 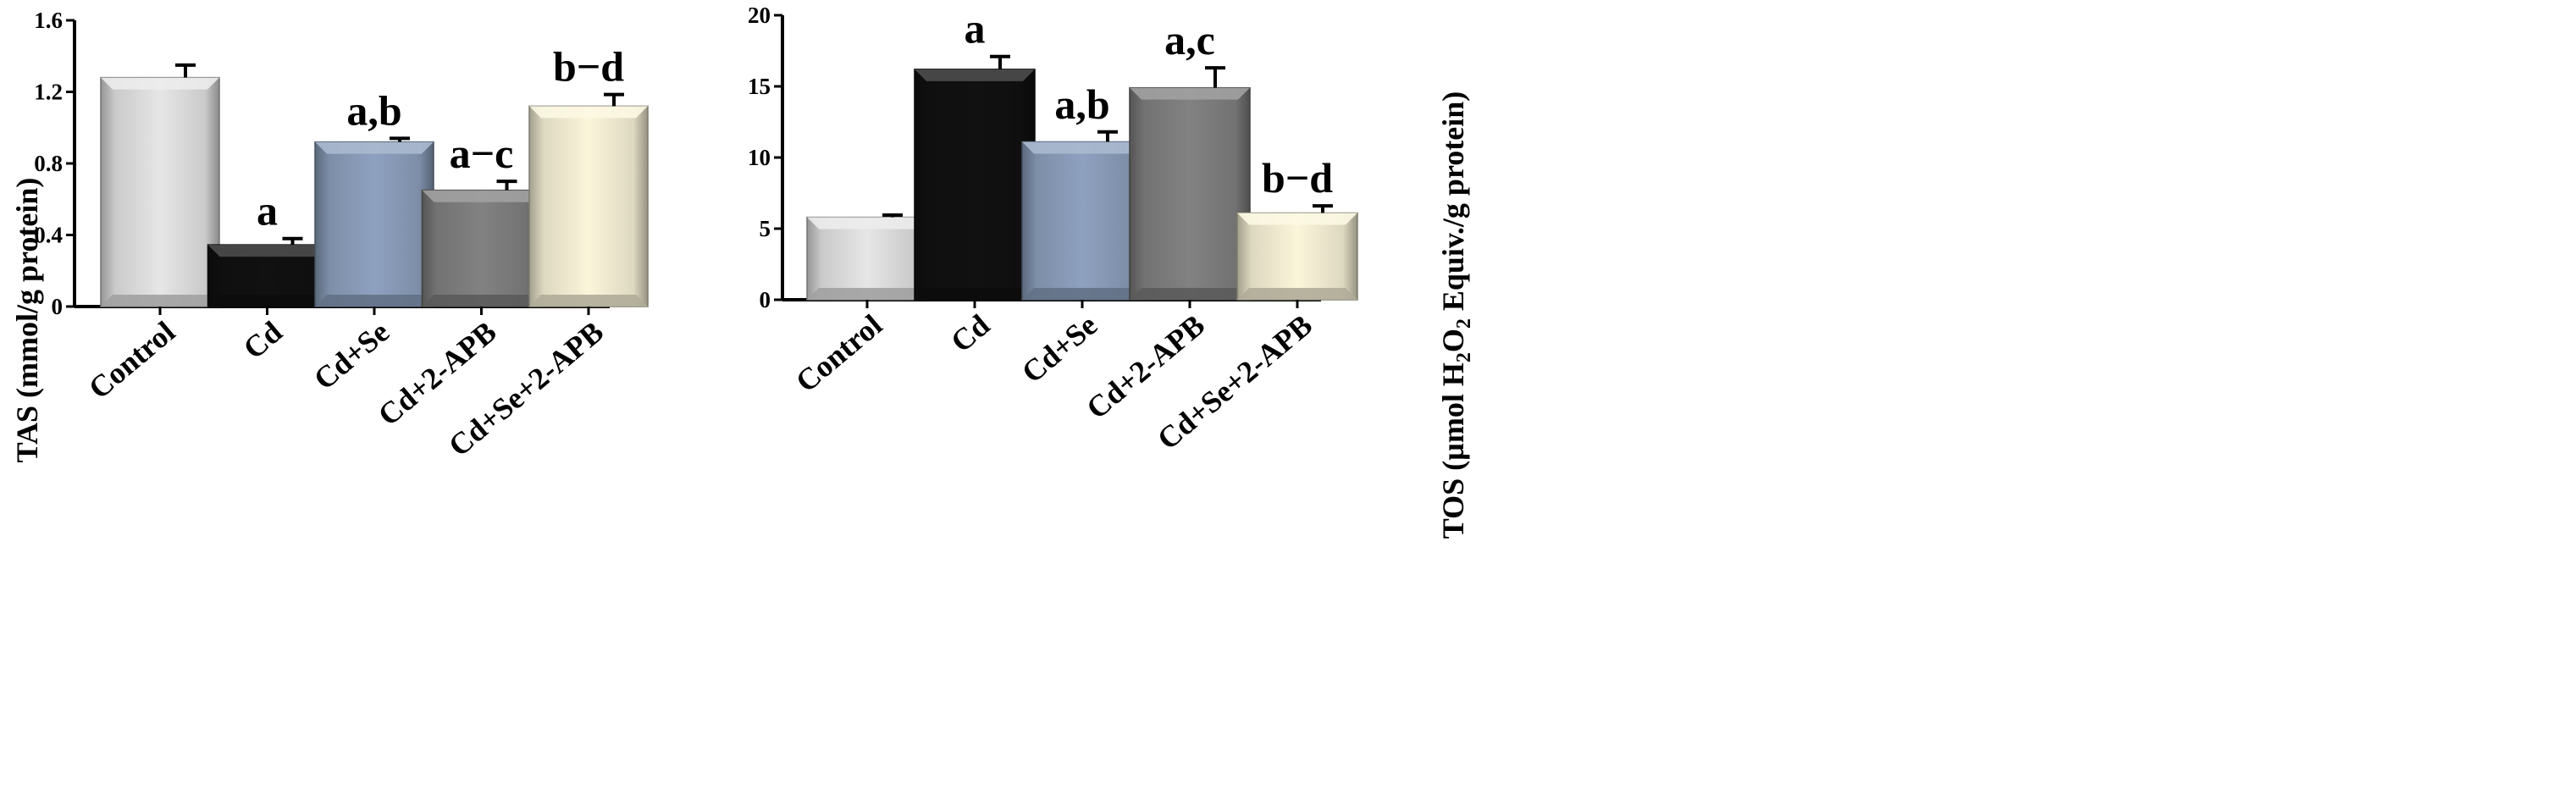 I want to click on tos-y-tick-label: 5, so click(x=765, y=228).